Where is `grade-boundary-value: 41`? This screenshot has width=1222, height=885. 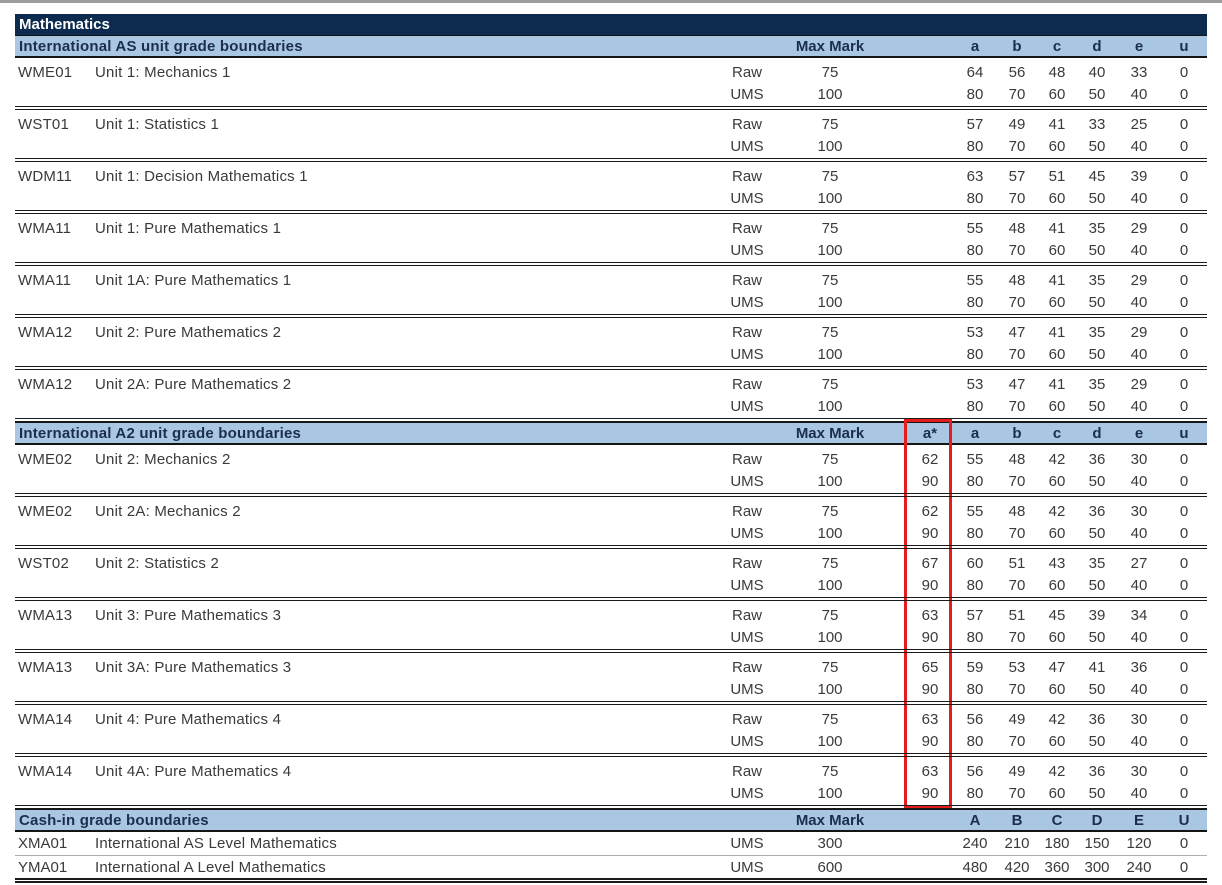 grade-boundary-value: 41 is located at coordinates (1057, 384).